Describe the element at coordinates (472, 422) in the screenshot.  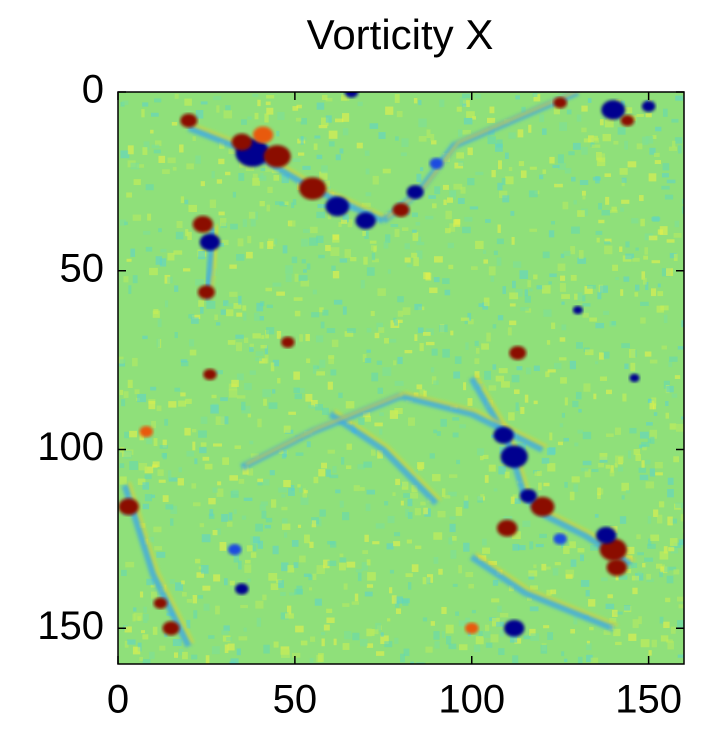
I see `filament` at that location.